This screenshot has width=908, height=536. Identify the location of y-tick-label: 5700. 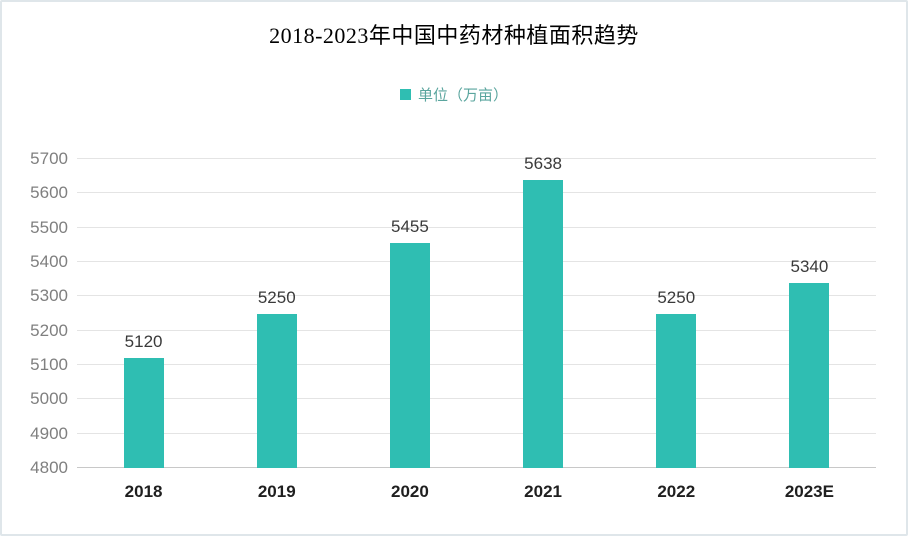
(49, 158).